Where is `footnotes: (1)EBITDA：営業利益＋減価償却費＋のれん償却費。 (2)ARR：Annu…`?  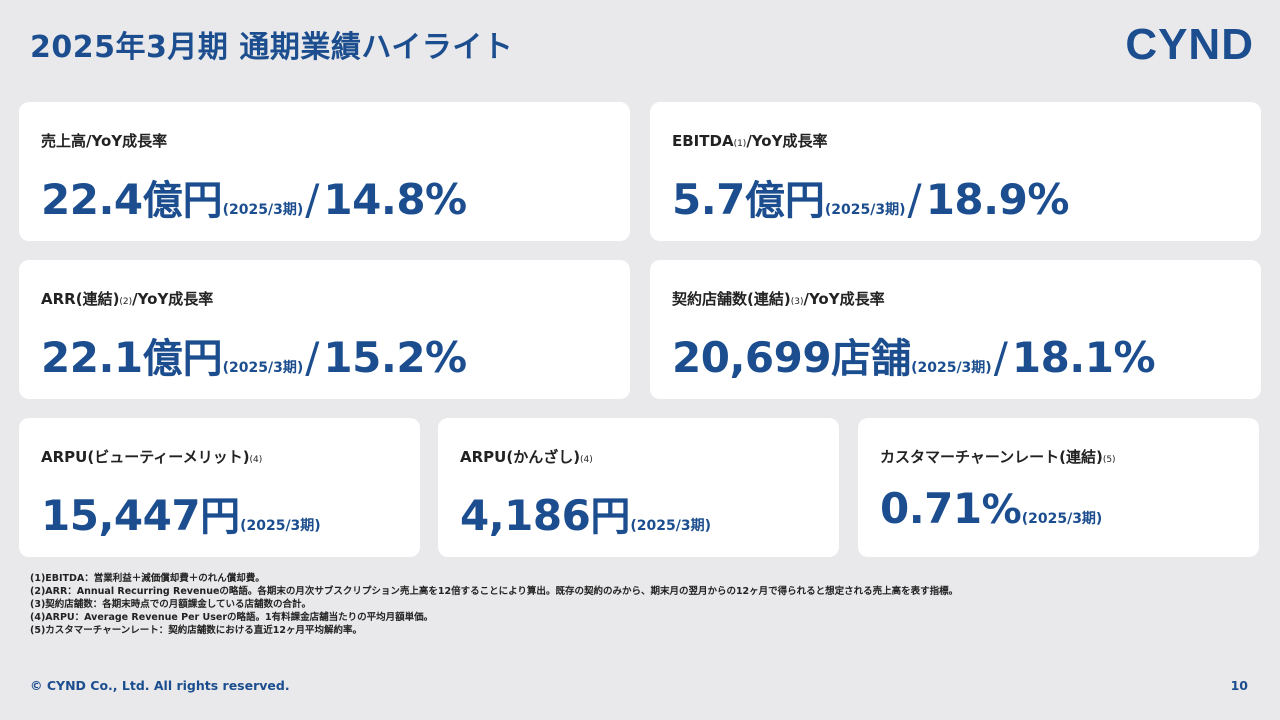
footnotes: (1)EBITDA：営業利益＋減価償却費＋のれん償却費。 (2)ARR：Annu… is located at coordinates (494, 604).